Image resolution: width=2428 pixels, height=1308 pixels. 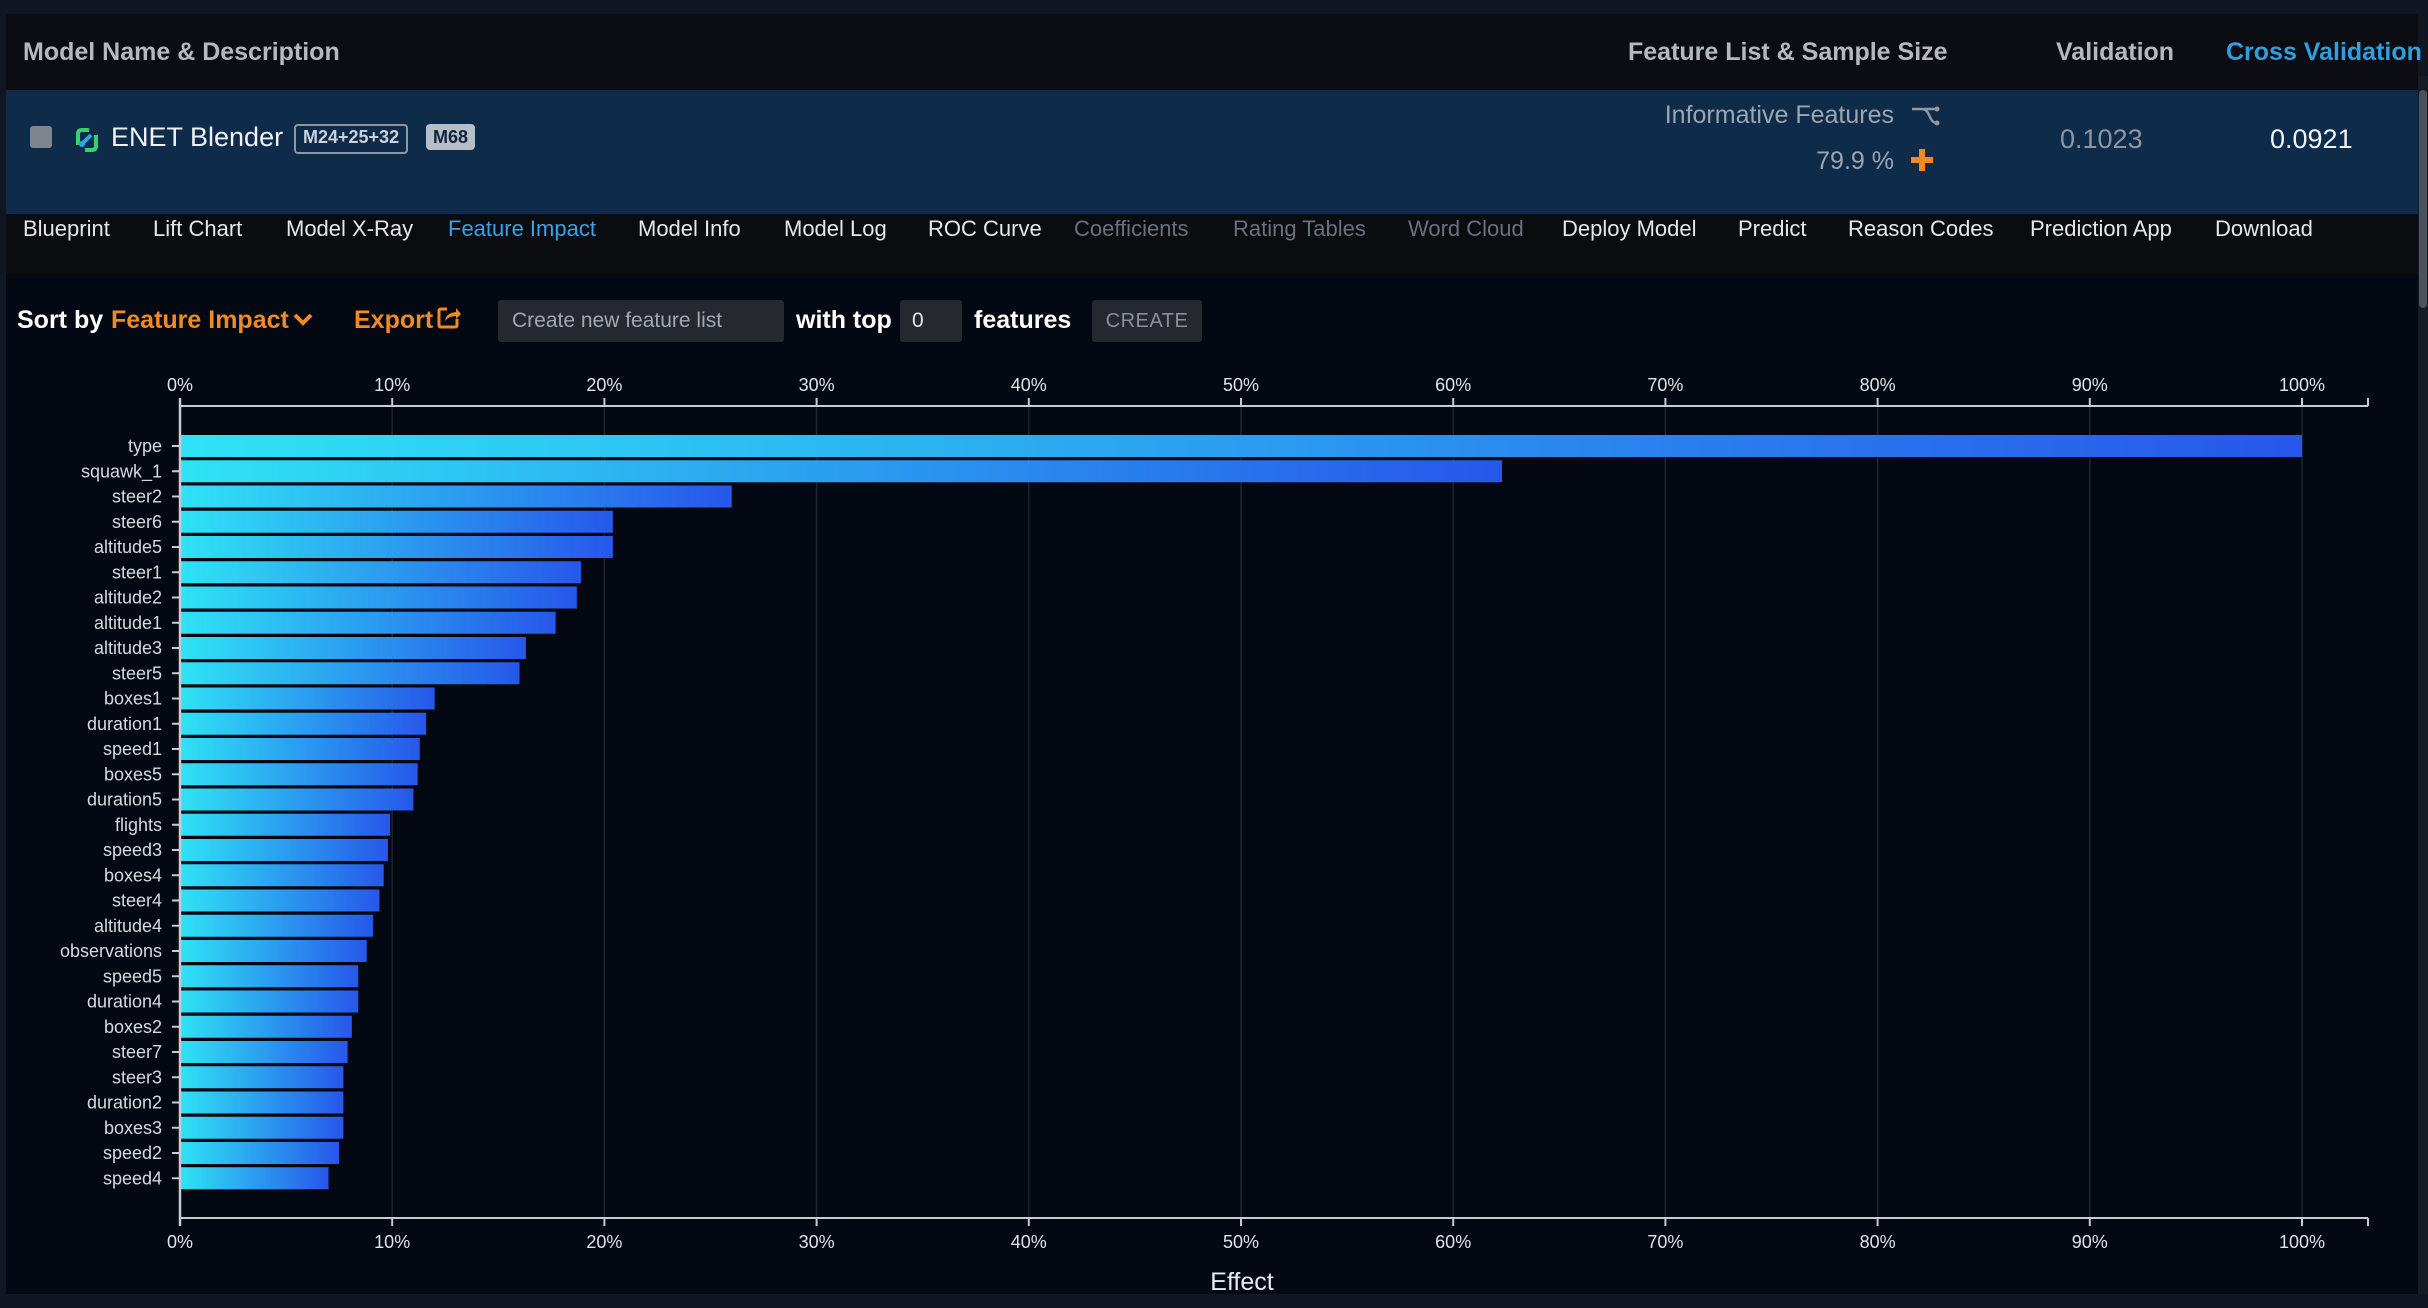 What do you see at coordinates (1925, 116) in the screenshot?
I see `feature-list-branch-icon` at bounding box center [1925, 116].